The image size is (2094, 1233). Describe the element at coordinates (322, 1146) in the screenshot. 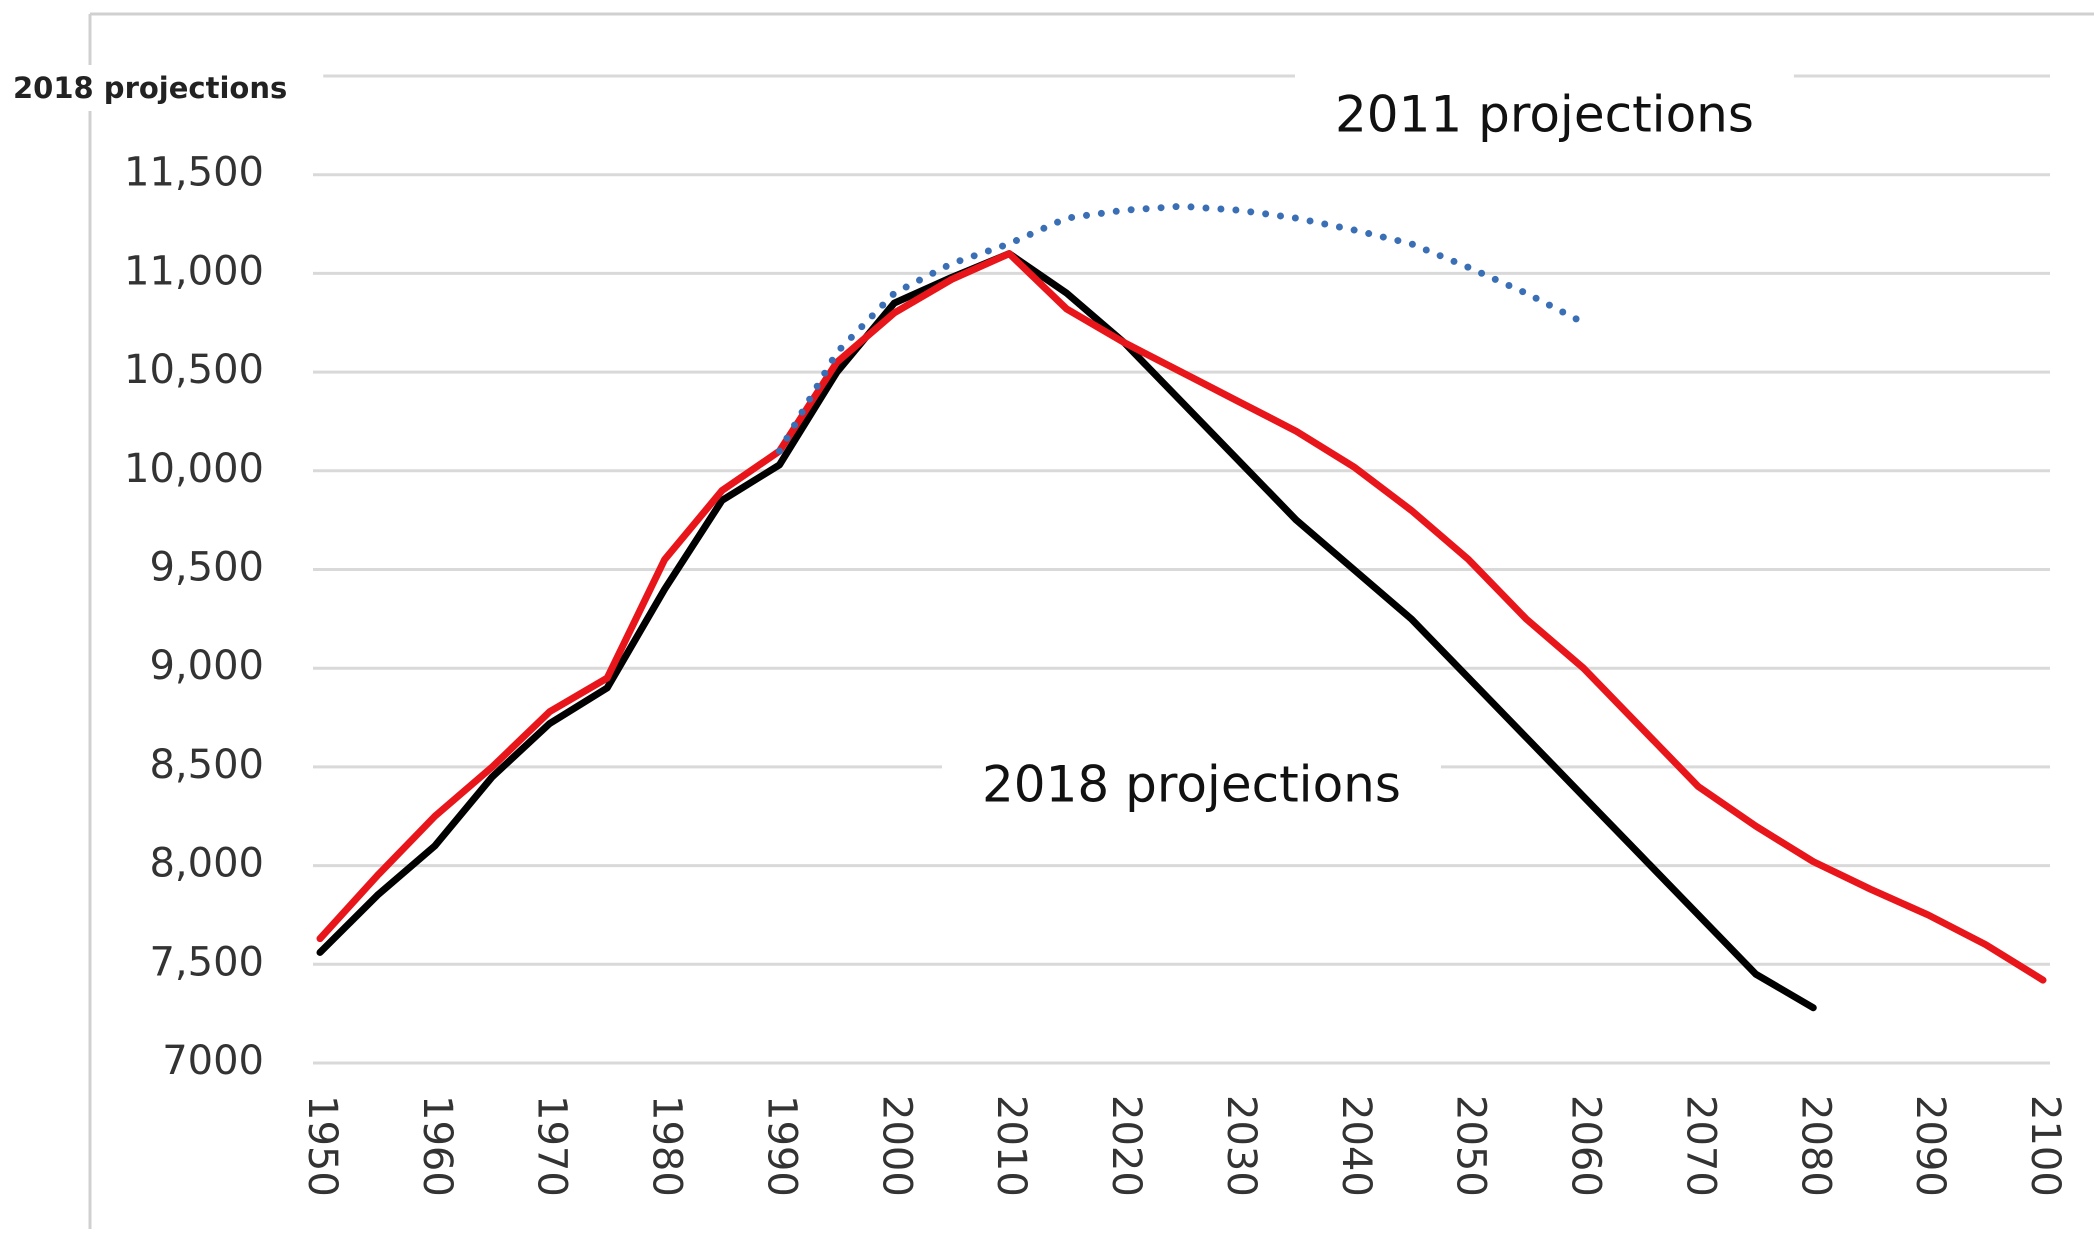

I see `x-tick-label: 1950` at that location.